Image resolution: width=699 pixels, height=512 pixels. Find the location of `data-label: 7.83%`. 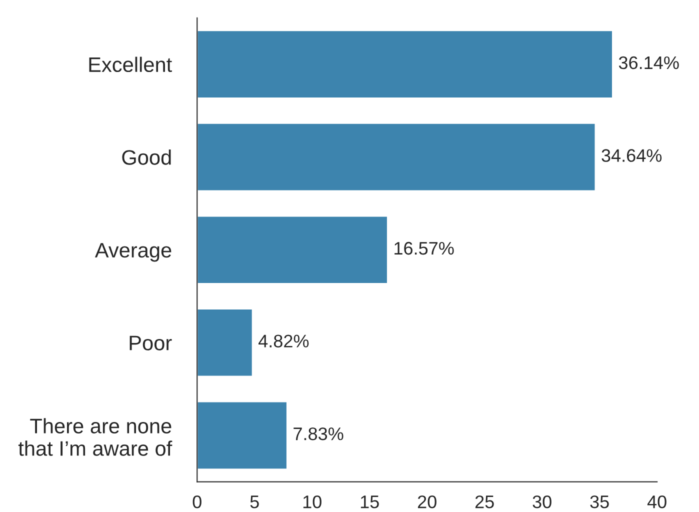

data-label: 7.83% is located at coordinates (319, 433).